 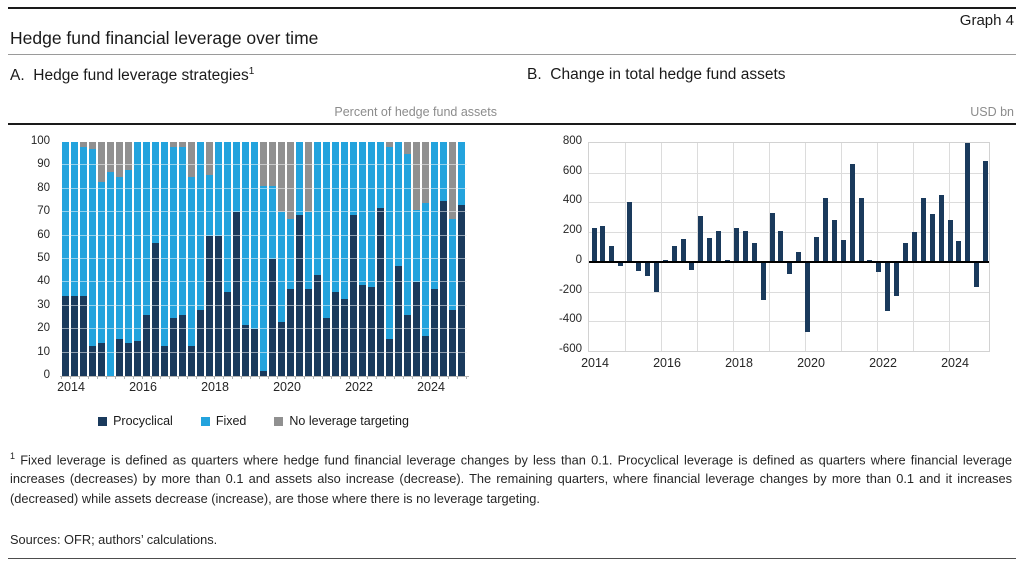 I want to click on panel-a-title-prefix: A., so click(x=17, y=76).